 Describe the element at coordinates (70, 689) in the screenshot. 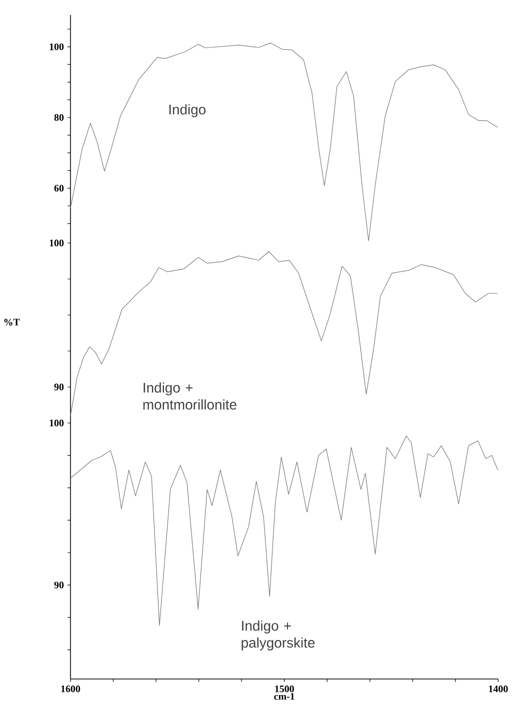

I see `x-tick-label: 1600` at that location.